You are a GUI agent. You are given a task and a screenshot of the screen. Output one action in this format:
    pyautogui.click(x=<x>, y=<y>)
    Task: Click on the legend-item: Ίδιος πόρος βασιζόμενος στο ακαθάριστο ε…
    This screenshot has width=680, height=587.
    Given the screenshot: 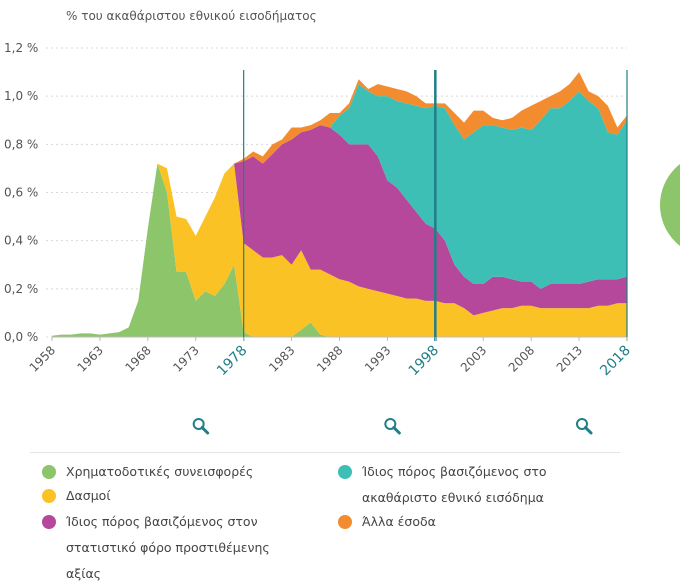 What is the action you would take?
    pyautogui.click(x=479, y=485)
    